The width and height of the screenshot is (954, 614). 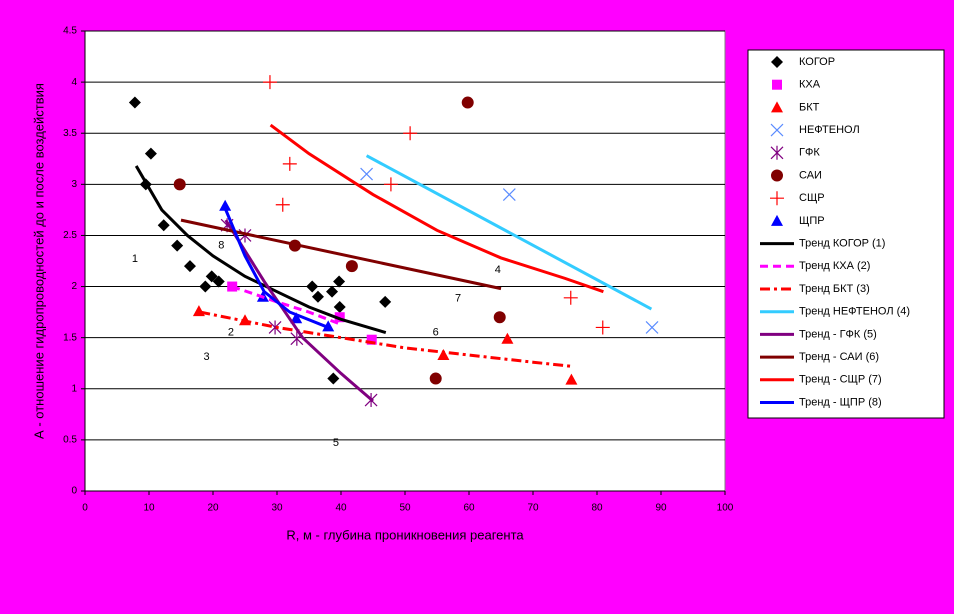 What do you see at coordinates (810, 175) in the screenshot?
I see `legend-label: САИ` at bounding box center [810, 175].